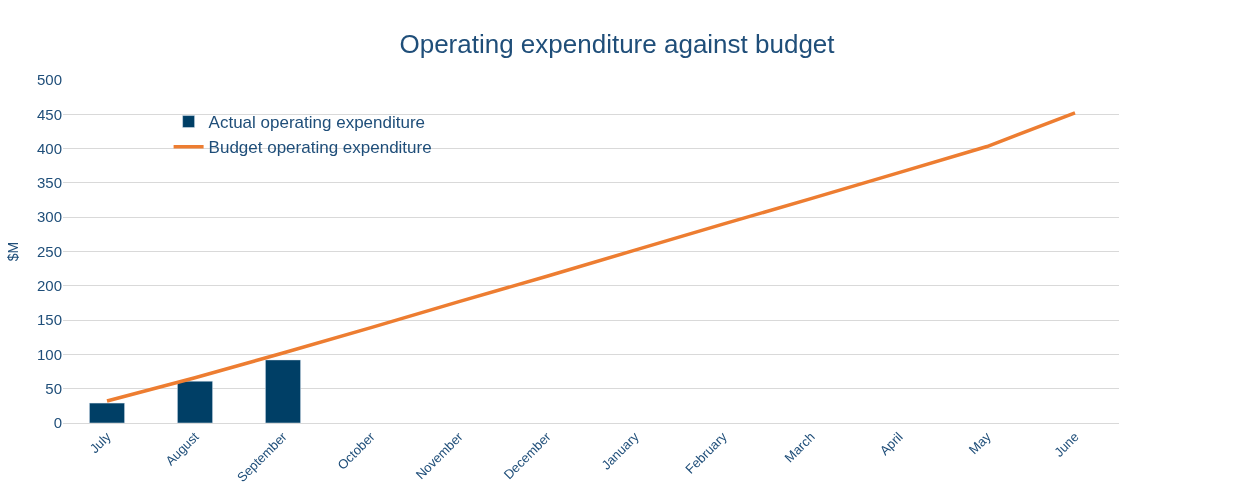 Image resolution: width=1234 pixels, height=497 pixels. What do you see at coordinates (49, 183) in the screenshot?
I see `y-tick-label: 350` at bounding box center [49, 183].